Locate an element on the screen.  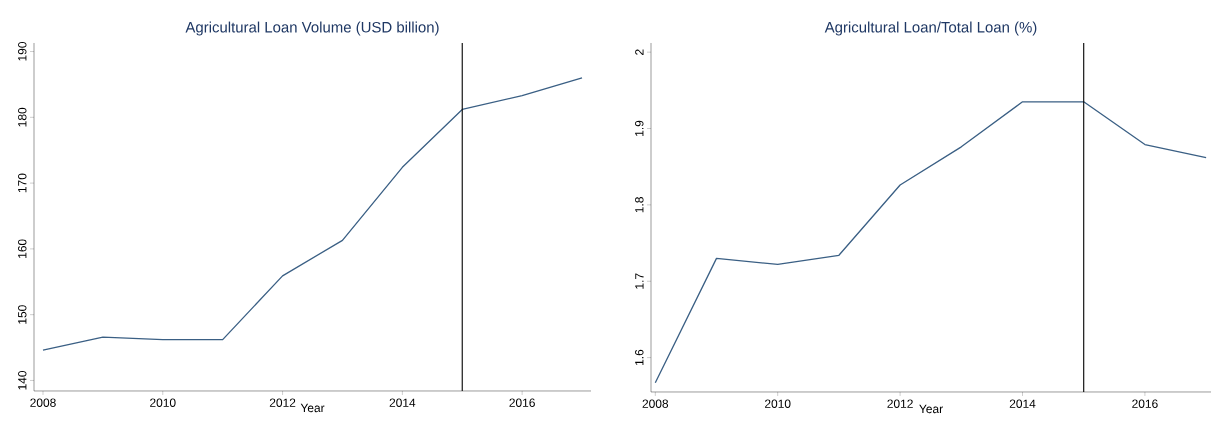
y-tick-label: 190 is located at coordinates (22, 51).